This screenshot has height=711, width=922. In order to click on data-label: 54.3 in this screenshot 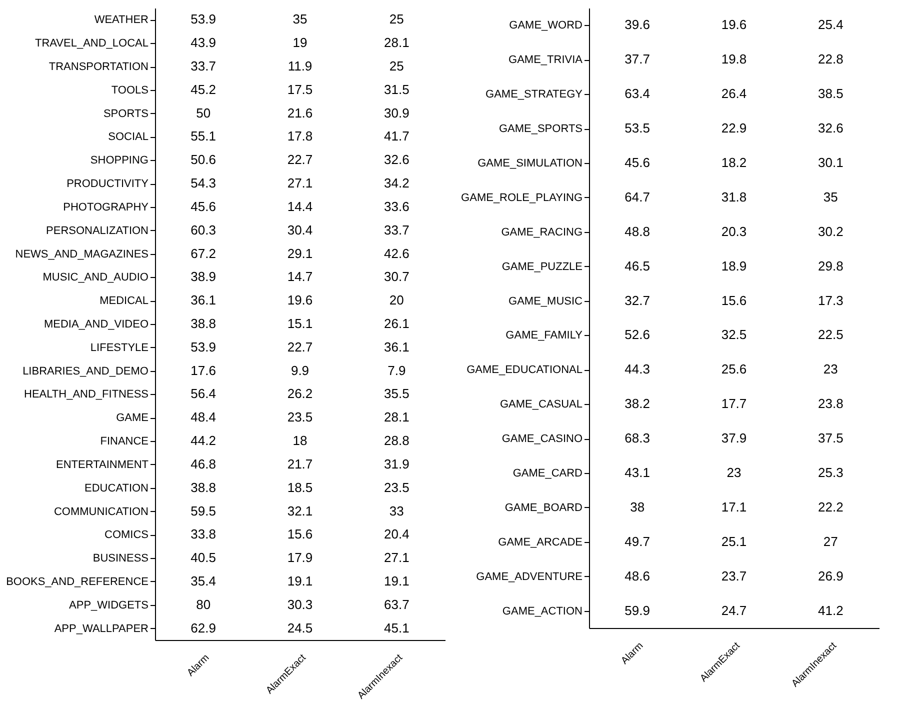, I will do `click(203, 183)`.